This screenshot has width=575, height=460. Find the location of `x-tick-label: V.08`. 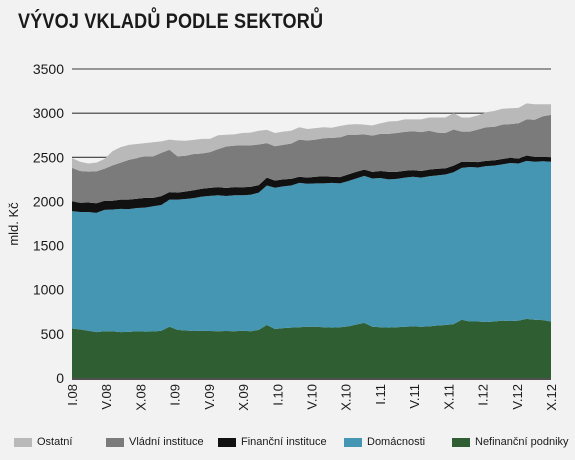

x-tick-label: V.08 is located at coordinates (106, 397).